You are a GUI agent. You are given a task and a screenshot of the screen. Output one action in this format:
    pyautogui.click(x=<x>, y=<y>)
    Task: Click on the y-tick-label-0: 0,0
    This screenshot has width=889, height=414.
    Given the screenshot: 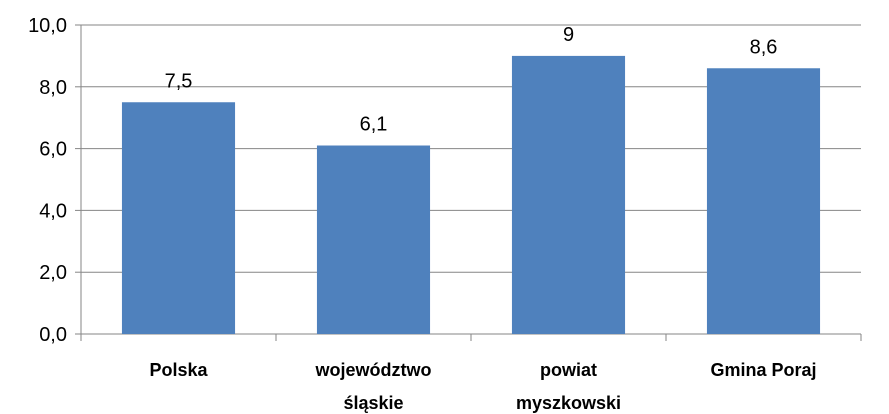 What is the action you would take?
    pyautogui.click(x=53, y=335)
    